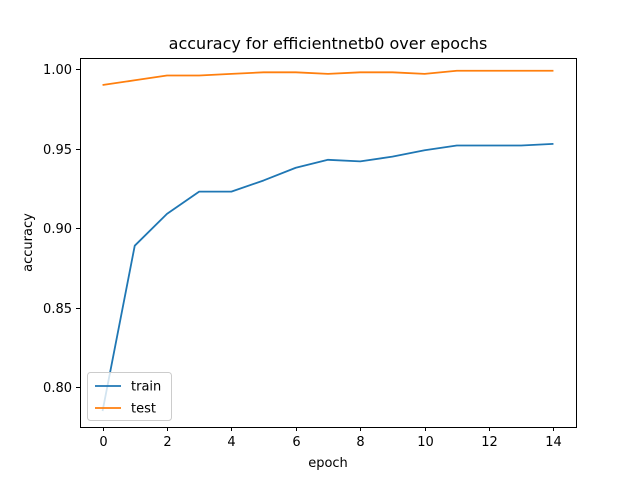 This screenshot has height=480, width=640. What do you see at coordinates (328, 77) in the screenshot?
I see `series-line-test` at bounding box center [328, 77].